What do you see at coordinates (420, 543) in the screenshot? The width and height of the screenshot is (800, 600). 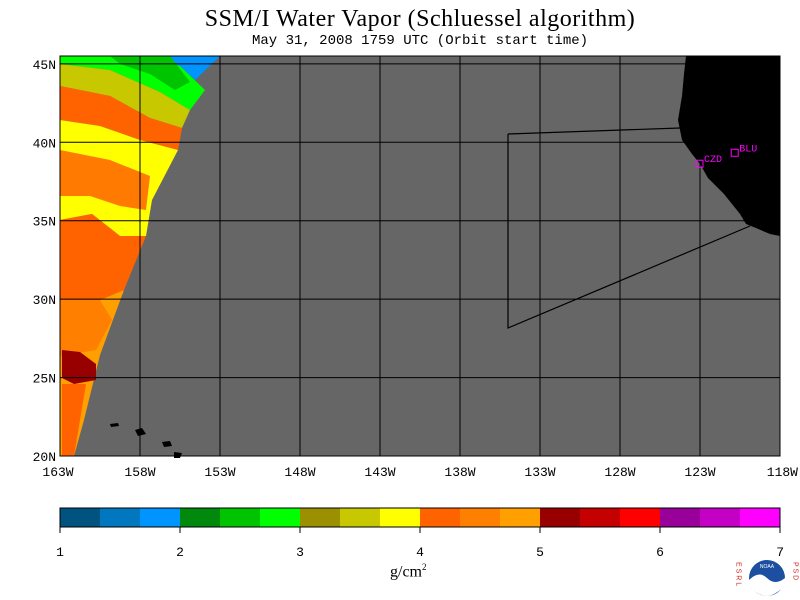 I see `colorbar-tick-labels: 1 2 3 4 5 6 7` at bounding box center [420, 543].